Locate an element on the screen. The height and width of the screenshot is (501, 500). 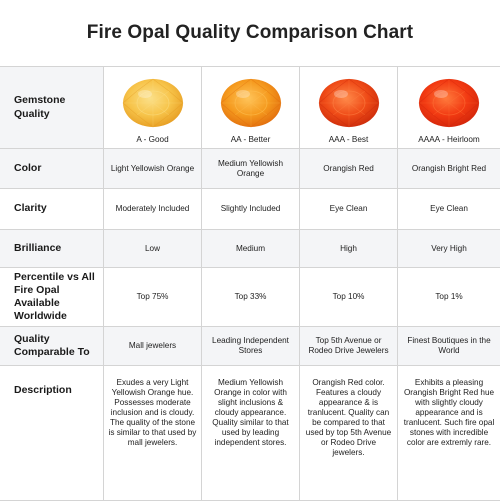
grade-aaaa-cell: AAAA - Heirloom is located at coordinates (449, 108).